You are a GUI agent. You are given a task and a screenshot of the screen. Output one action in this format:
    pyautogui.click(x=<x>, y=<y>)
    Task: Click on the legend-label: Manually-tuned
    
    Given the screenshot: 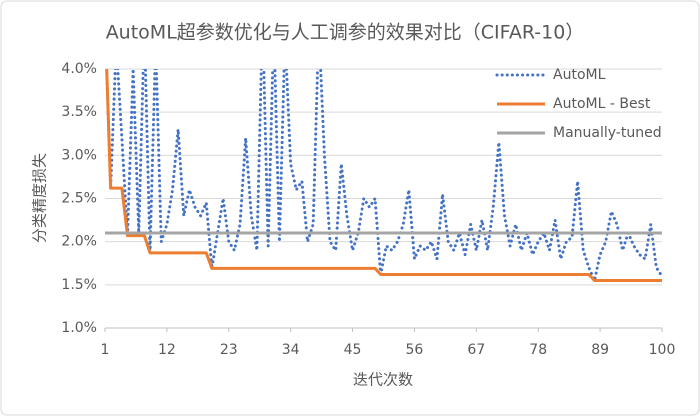 What is the action you would take?
    pyautogui.click(x=607, y=133)
    